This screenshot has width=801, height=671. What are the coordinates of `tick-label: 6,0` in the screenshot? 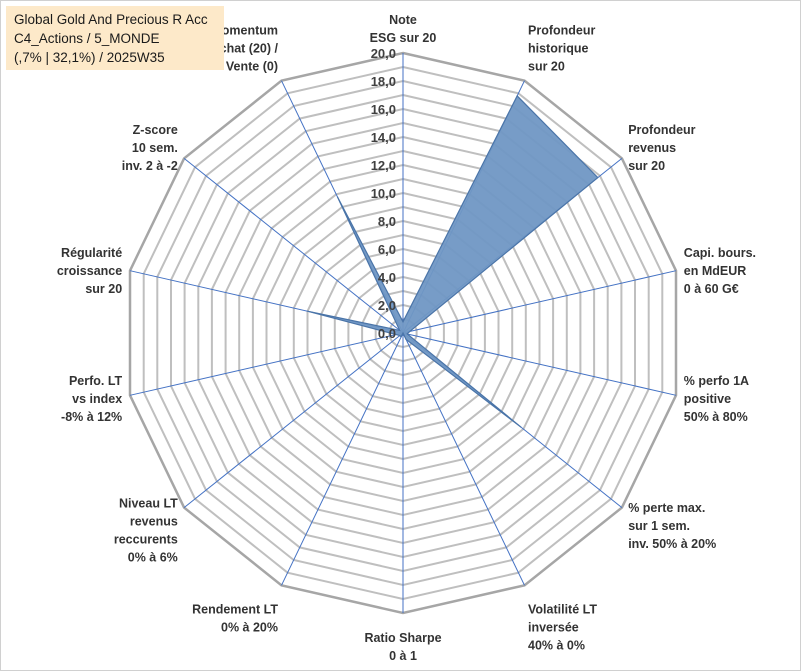 It's located at (387, 249).